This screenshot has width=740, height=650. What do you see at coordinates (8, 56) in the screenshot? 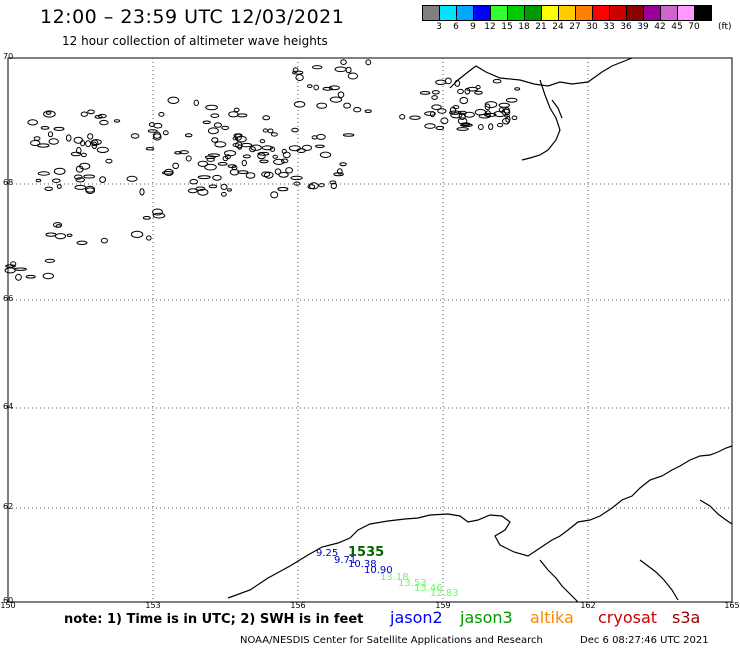
I see `latitude-label: 70` at bounding box center [8, 56].